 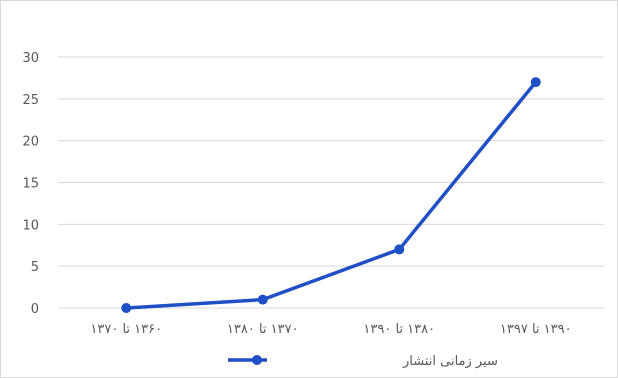 I want to click on y-tick-label: 15, so click(x=30, y=184).